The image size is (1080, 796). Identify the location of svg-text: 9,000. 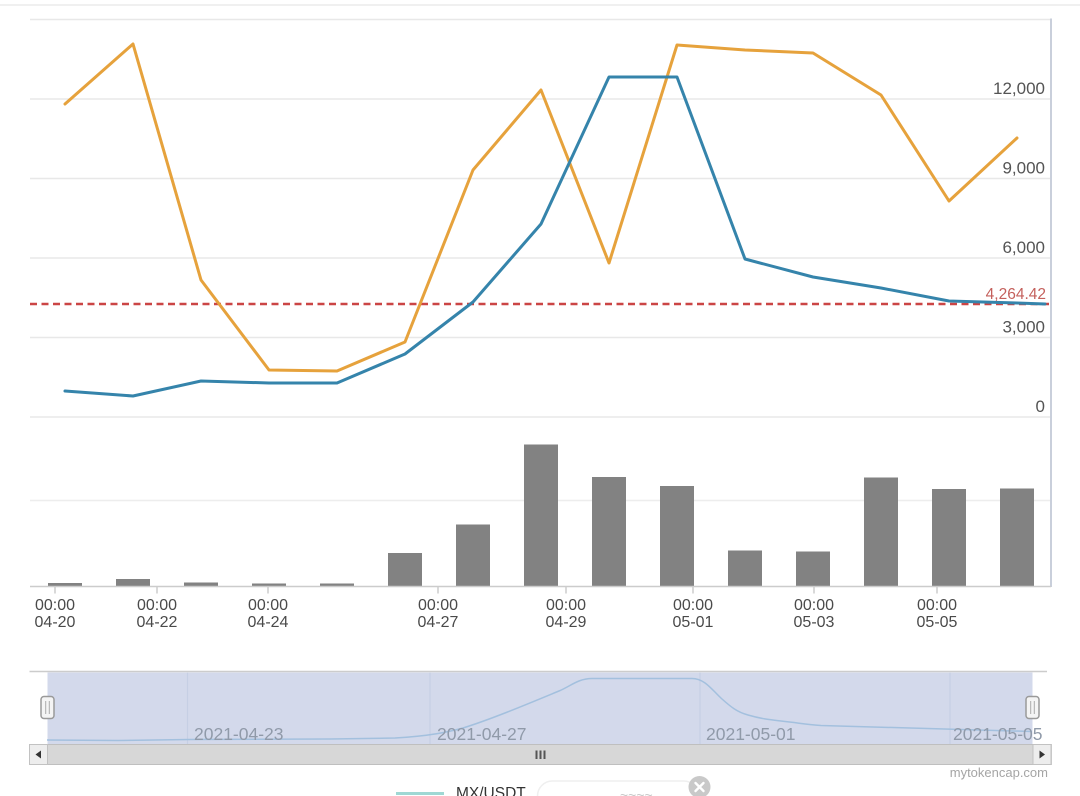
(1023, 168).